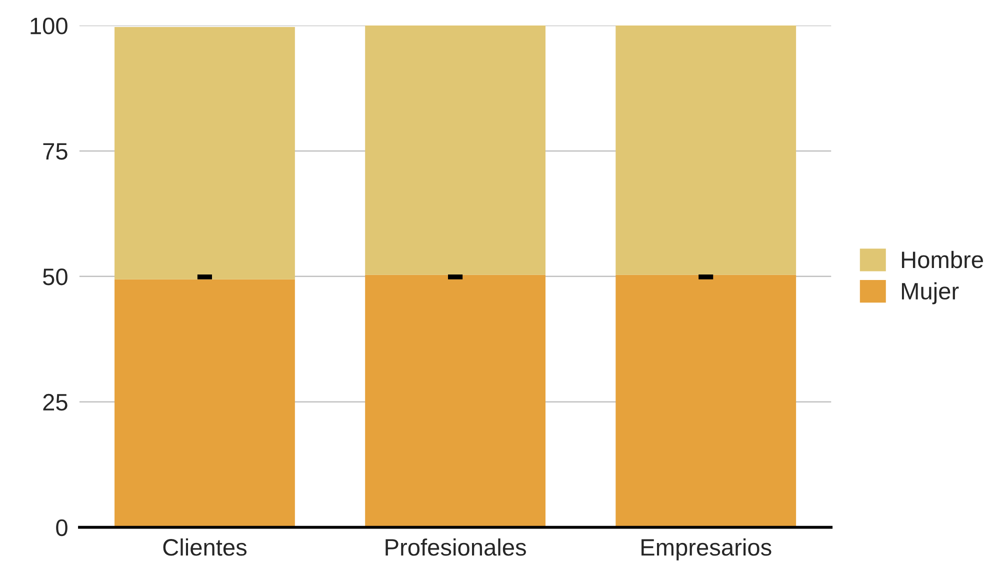 The height and width of the screenshot is (567, 993). What do you see at coordinates (942, 259) in the screenshot?
I see `legend-label: Hombre` at bounding box center [942, 259].